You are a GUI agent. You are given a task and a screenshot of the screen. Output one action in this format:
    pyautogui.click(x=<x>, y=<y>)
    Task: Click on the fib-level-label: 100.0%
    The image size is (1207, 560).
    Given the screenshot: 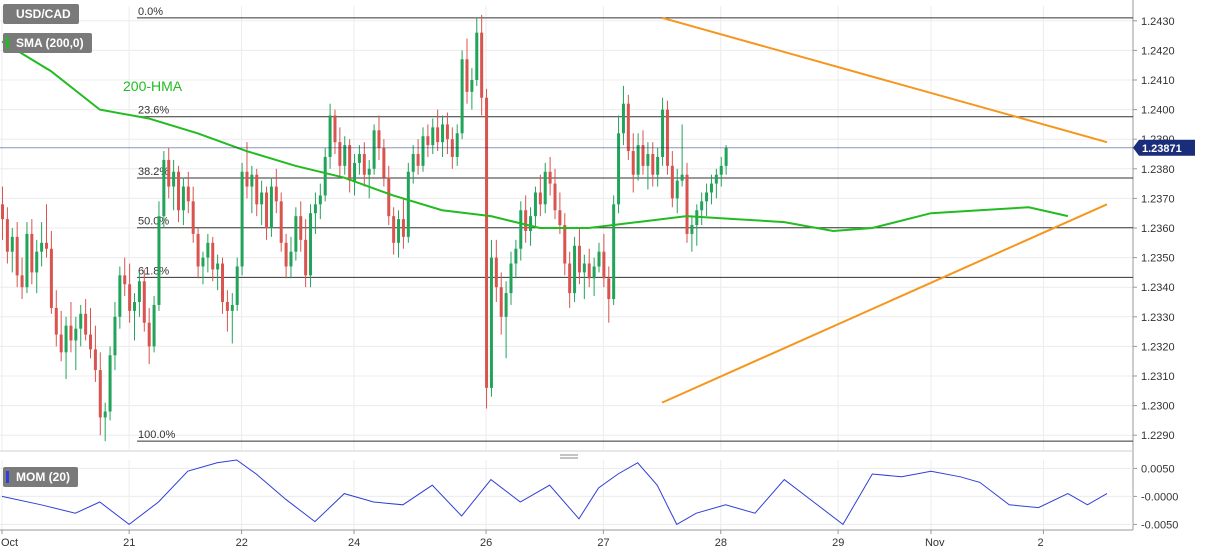 What is the action you would take?
    pyautogui.click(x=157, y=435)
    